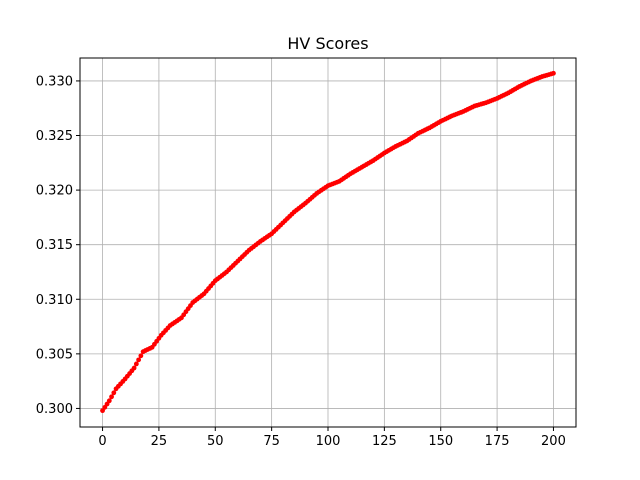  I want to click on y-tick-label: 0.300, so click(54, 409).